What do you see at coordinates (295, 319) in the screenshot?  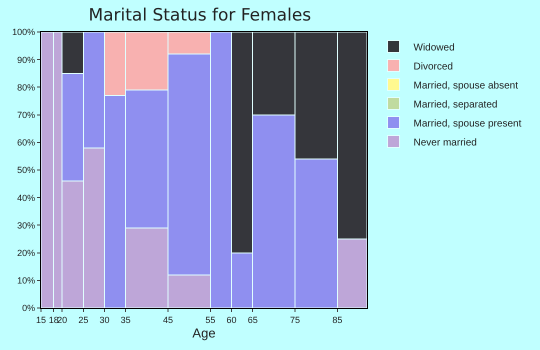 I see `x-tick-label: 75` at bounding box center [295, 319].